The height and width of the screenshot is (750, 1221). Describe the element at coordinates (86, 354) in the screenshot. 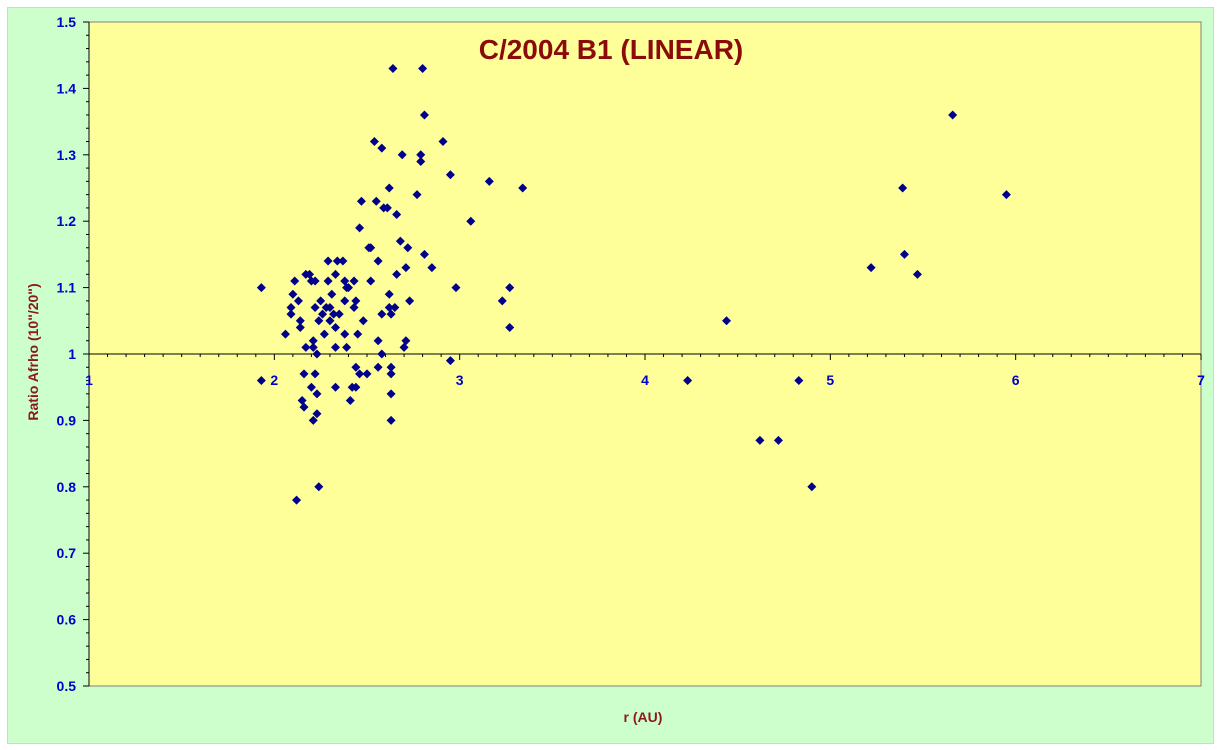

I see `y-minor-ticks` at that location.